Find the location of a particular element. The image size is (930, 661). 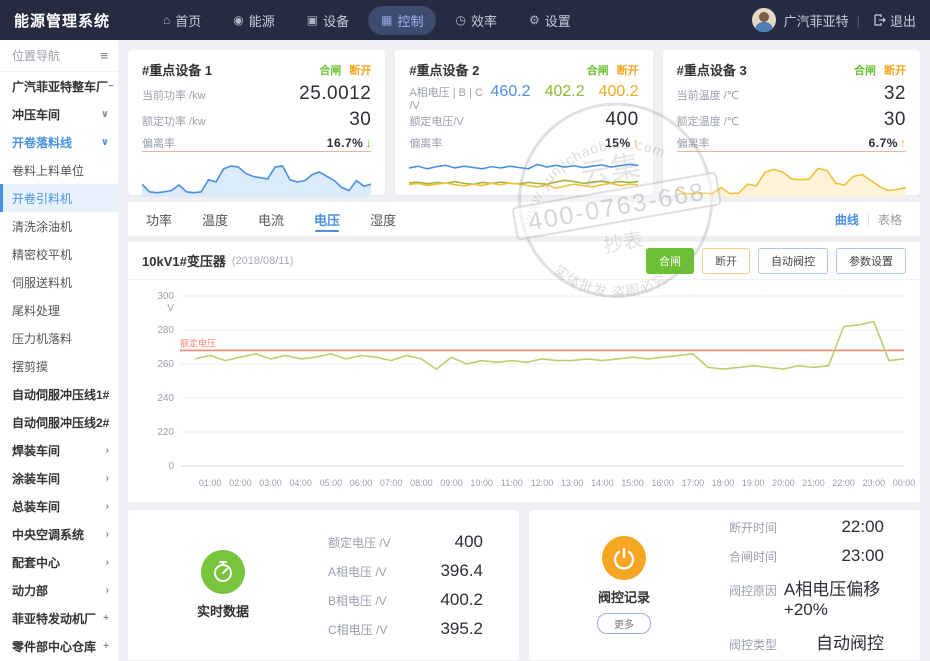

nav-item-效率: ◷ 效率 is located at coordinates (476, 20).